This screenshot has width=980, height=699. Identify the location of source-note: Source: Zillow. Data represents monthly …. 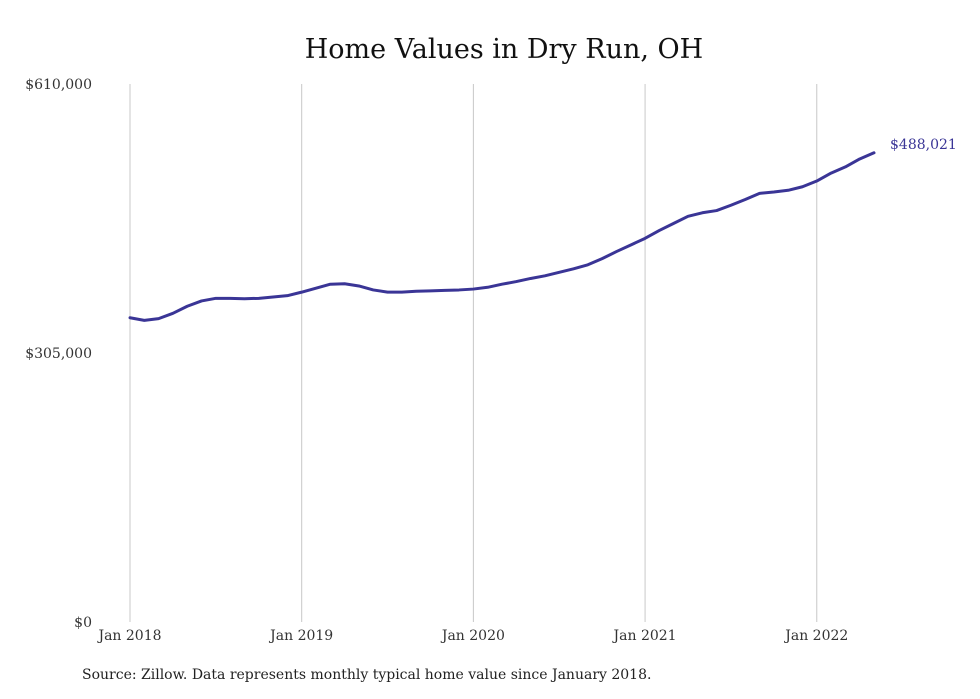
(367, 675).